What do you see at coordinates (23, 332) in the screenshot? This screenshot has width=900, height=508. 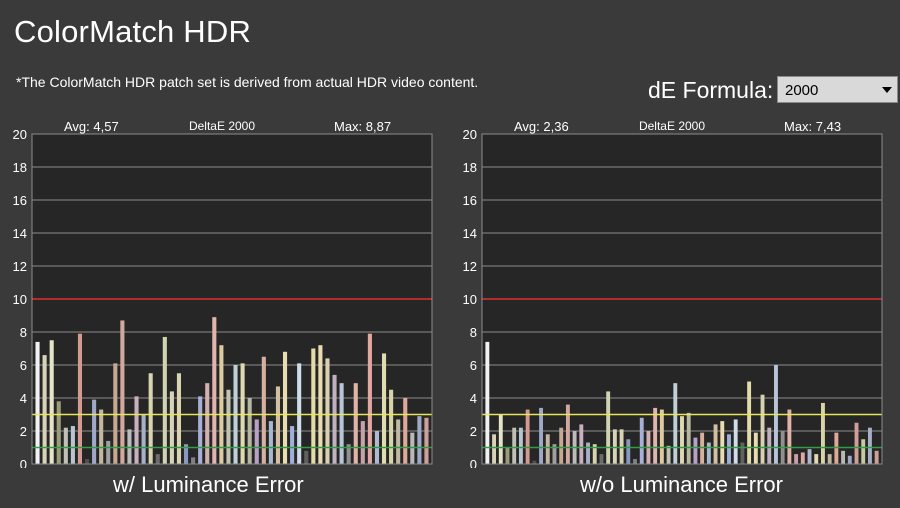 I see `c0-y-tick-label: 8` at bounding box center [23, 332].